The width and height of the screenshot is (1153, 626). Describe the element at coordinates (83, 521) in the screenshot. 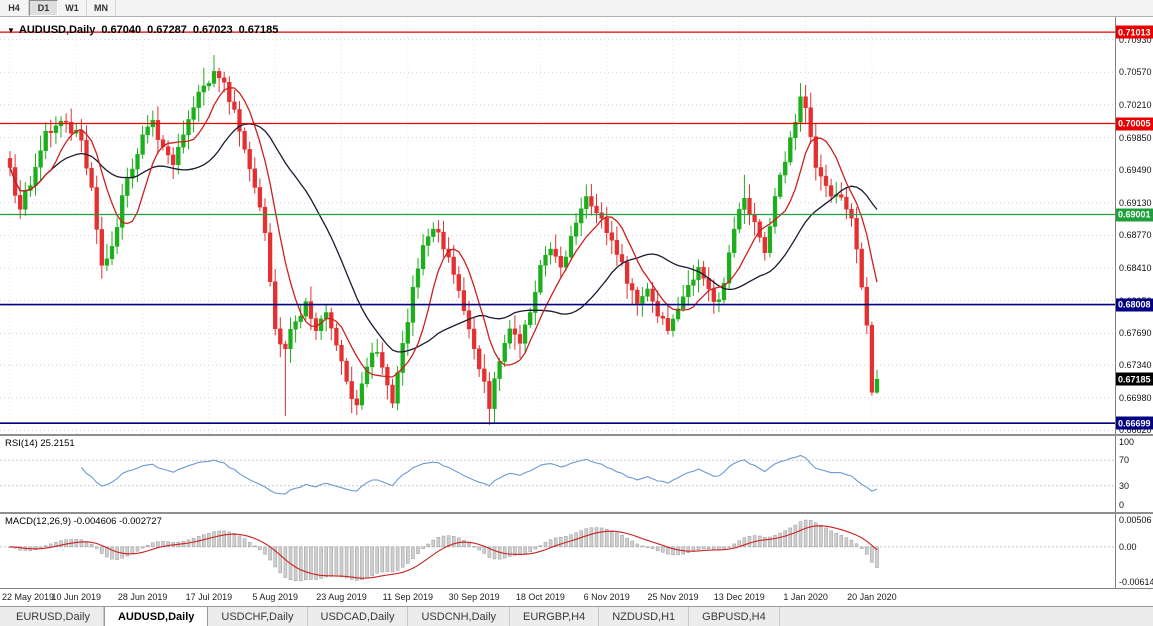

I see `macd-indicator-label: MACD(12,26,9) -0.004606 -0.002727` at that location.